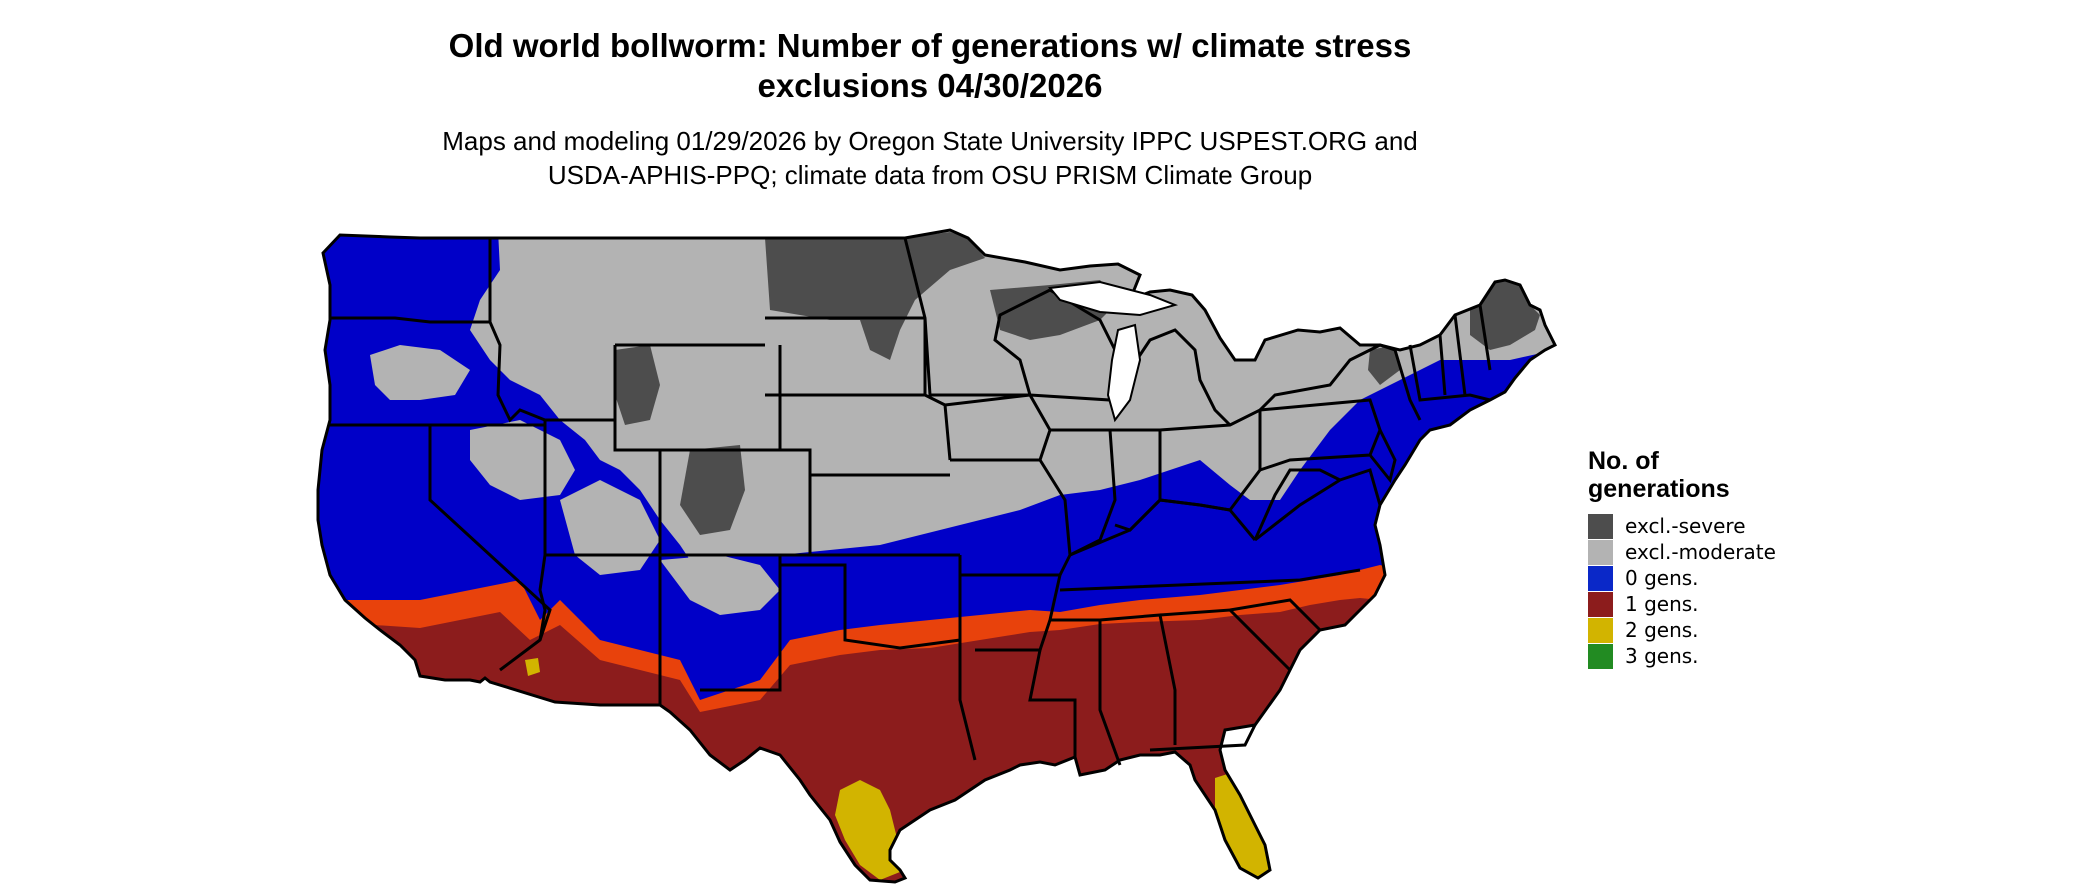 This screenshot has height=892, width=2100. I want to click on legend-label: 3 gens., so click(1662, 656).